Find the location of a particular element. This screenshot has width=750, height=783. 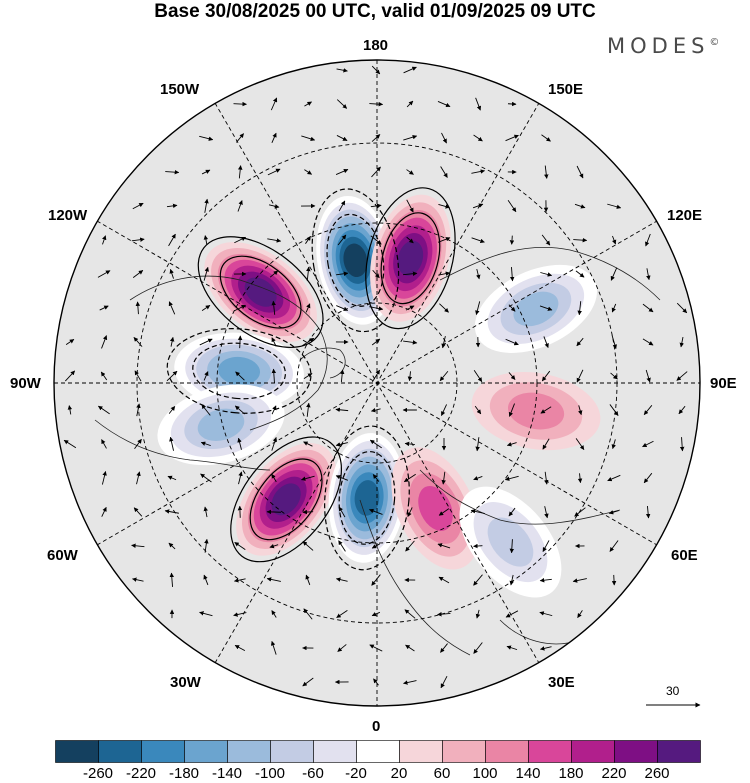

colorbar-tick-label: 180 is located at coordinates (571, 773).